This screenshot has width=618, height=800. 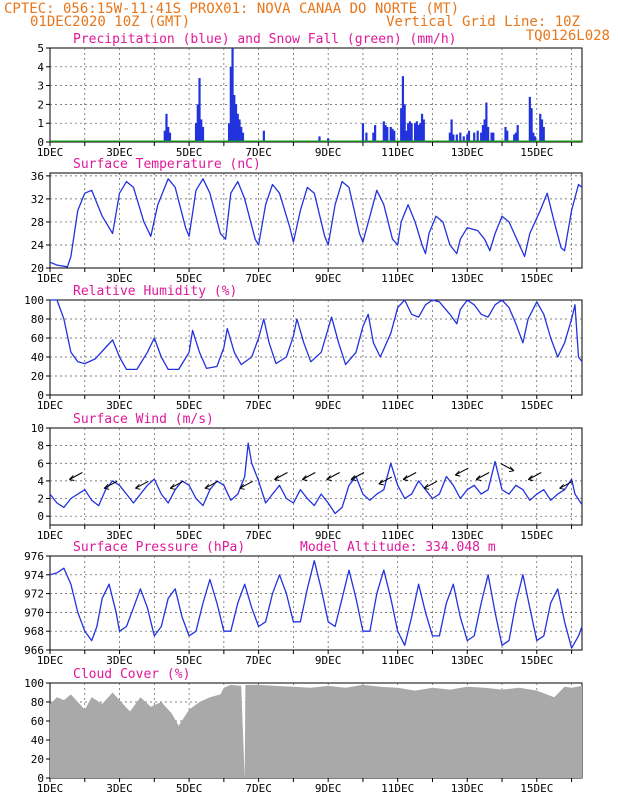 What do you see at coordinates (40, 446) in the screenshot?
I see `wind-ytick-label: 8` at bounding box center [40, 446].